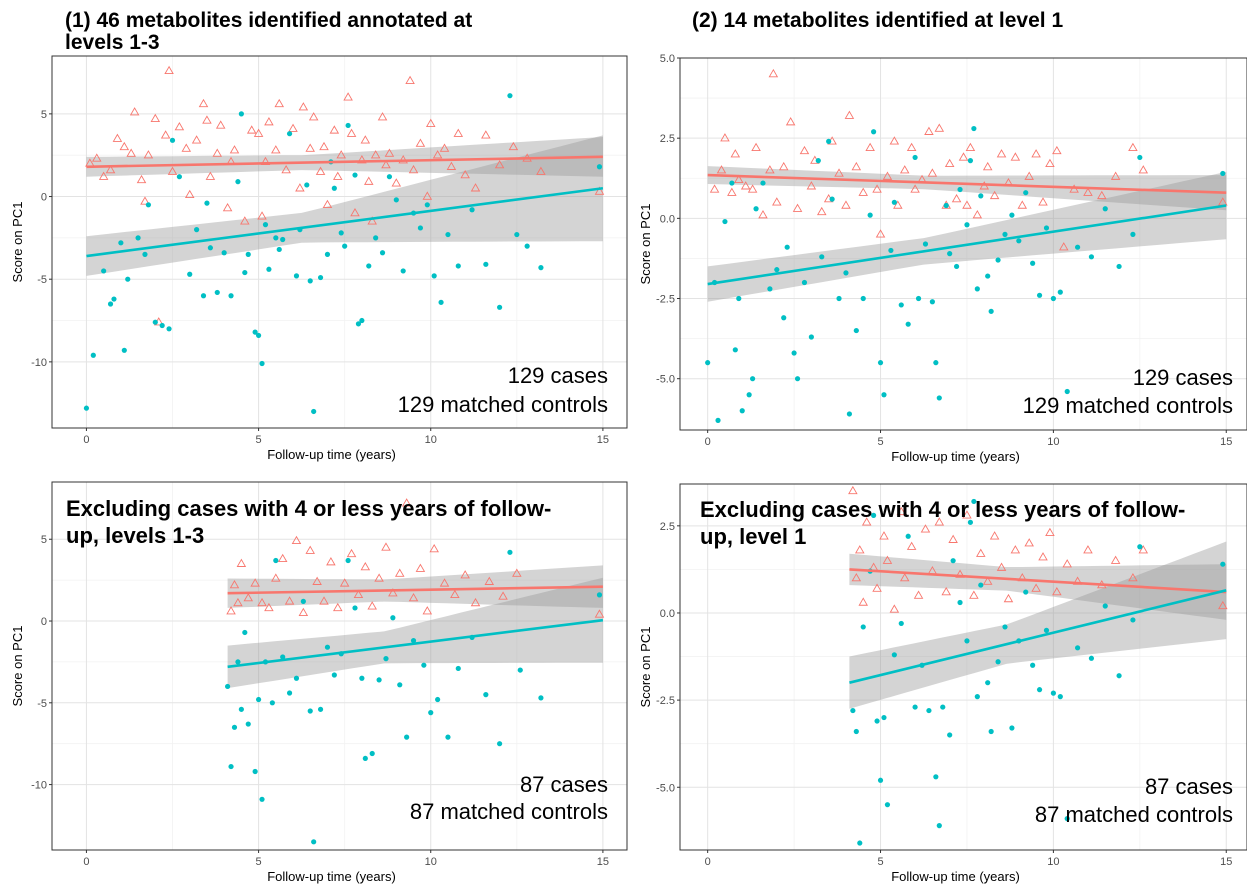  What do you see at coordinates (1189, 786) in the screenshot?
I see `cases-count-label: 87 cases` at bounding box center [1189, 786].